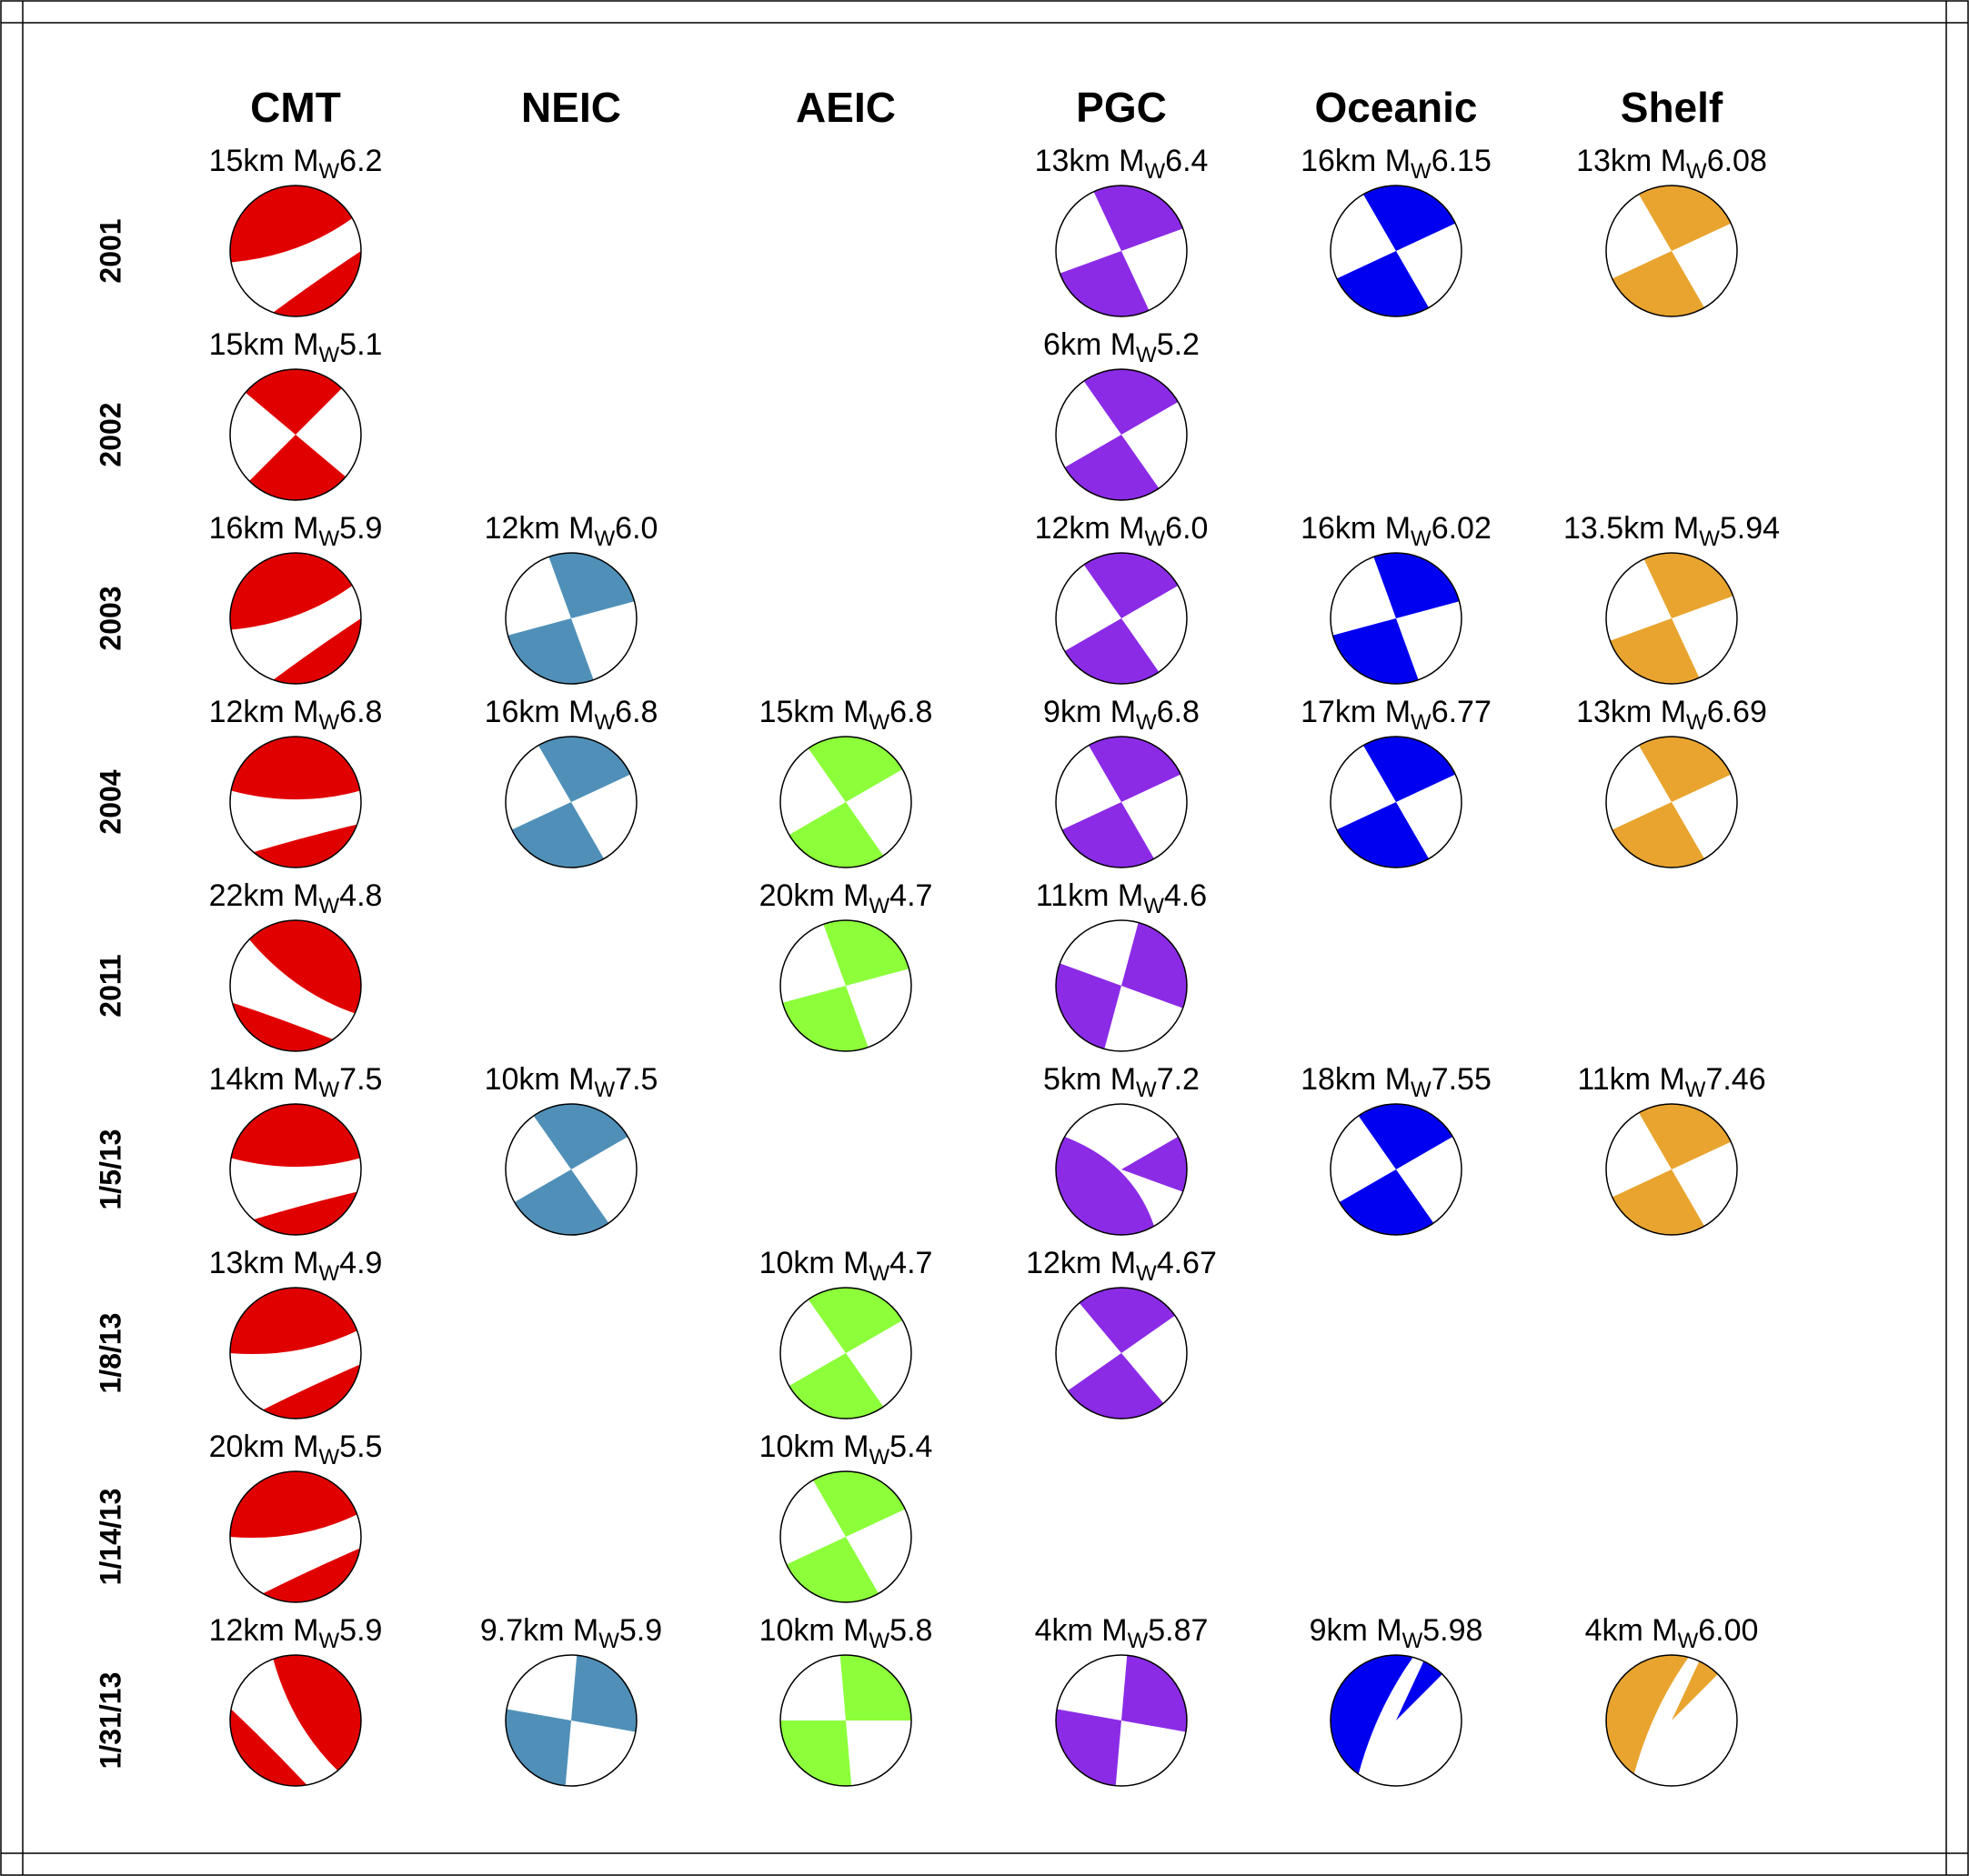 The height and width of the screenshot is (1876, 1969). Describe the element at coordinates (296, 1450) in the screenshot. I see `depth-magnitude-label: 20km MW5.5` at that location.